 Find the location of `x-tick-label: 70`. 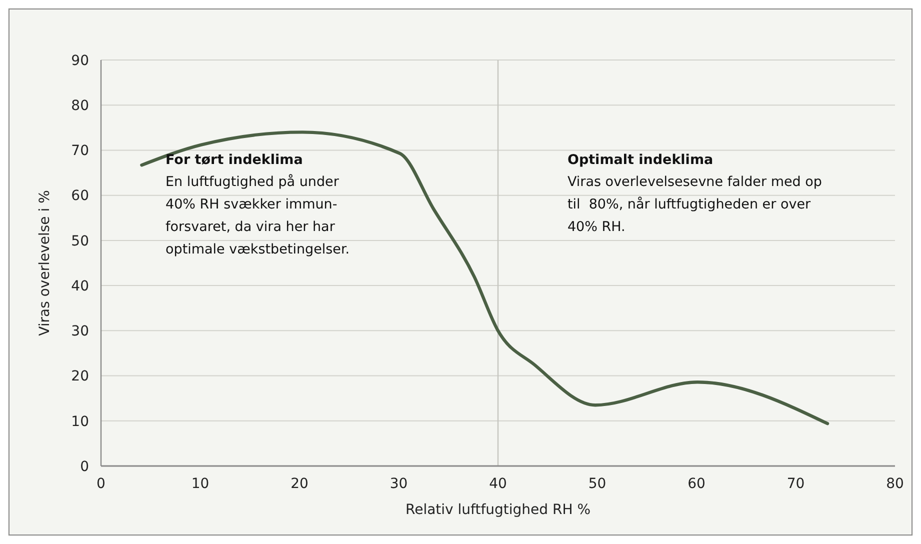

x-tick-label: 70 is located at coordinates (795, 484).